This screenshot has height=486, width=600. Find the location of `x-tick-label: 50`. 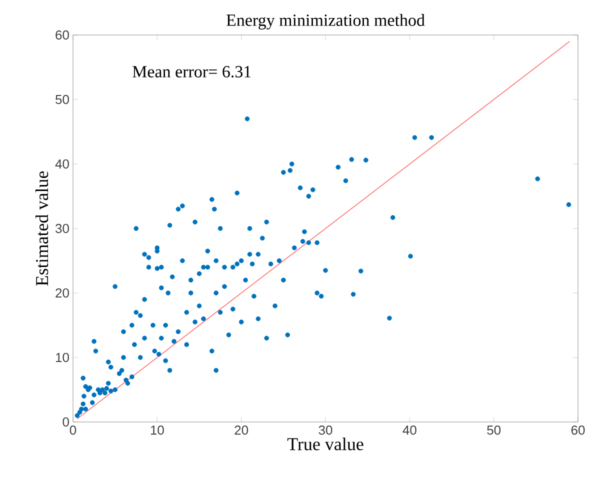

x-tick-label: 50 is located at coordinates (494, 430).